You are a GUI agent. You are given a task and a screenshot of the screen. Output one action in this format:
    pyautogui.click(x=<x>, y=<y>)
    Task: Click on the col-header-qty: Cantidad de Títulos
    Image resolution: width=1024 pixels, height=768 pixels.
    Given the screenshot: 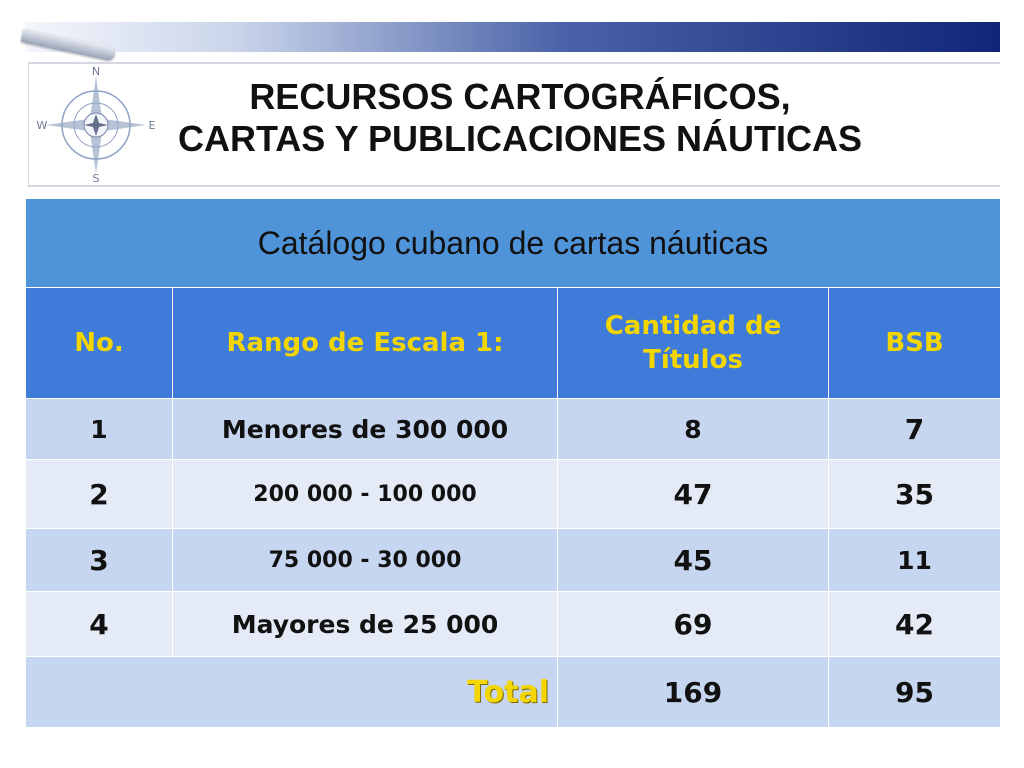 What is the action you would take?
    pyautogui.click(x=693, y=343)
    